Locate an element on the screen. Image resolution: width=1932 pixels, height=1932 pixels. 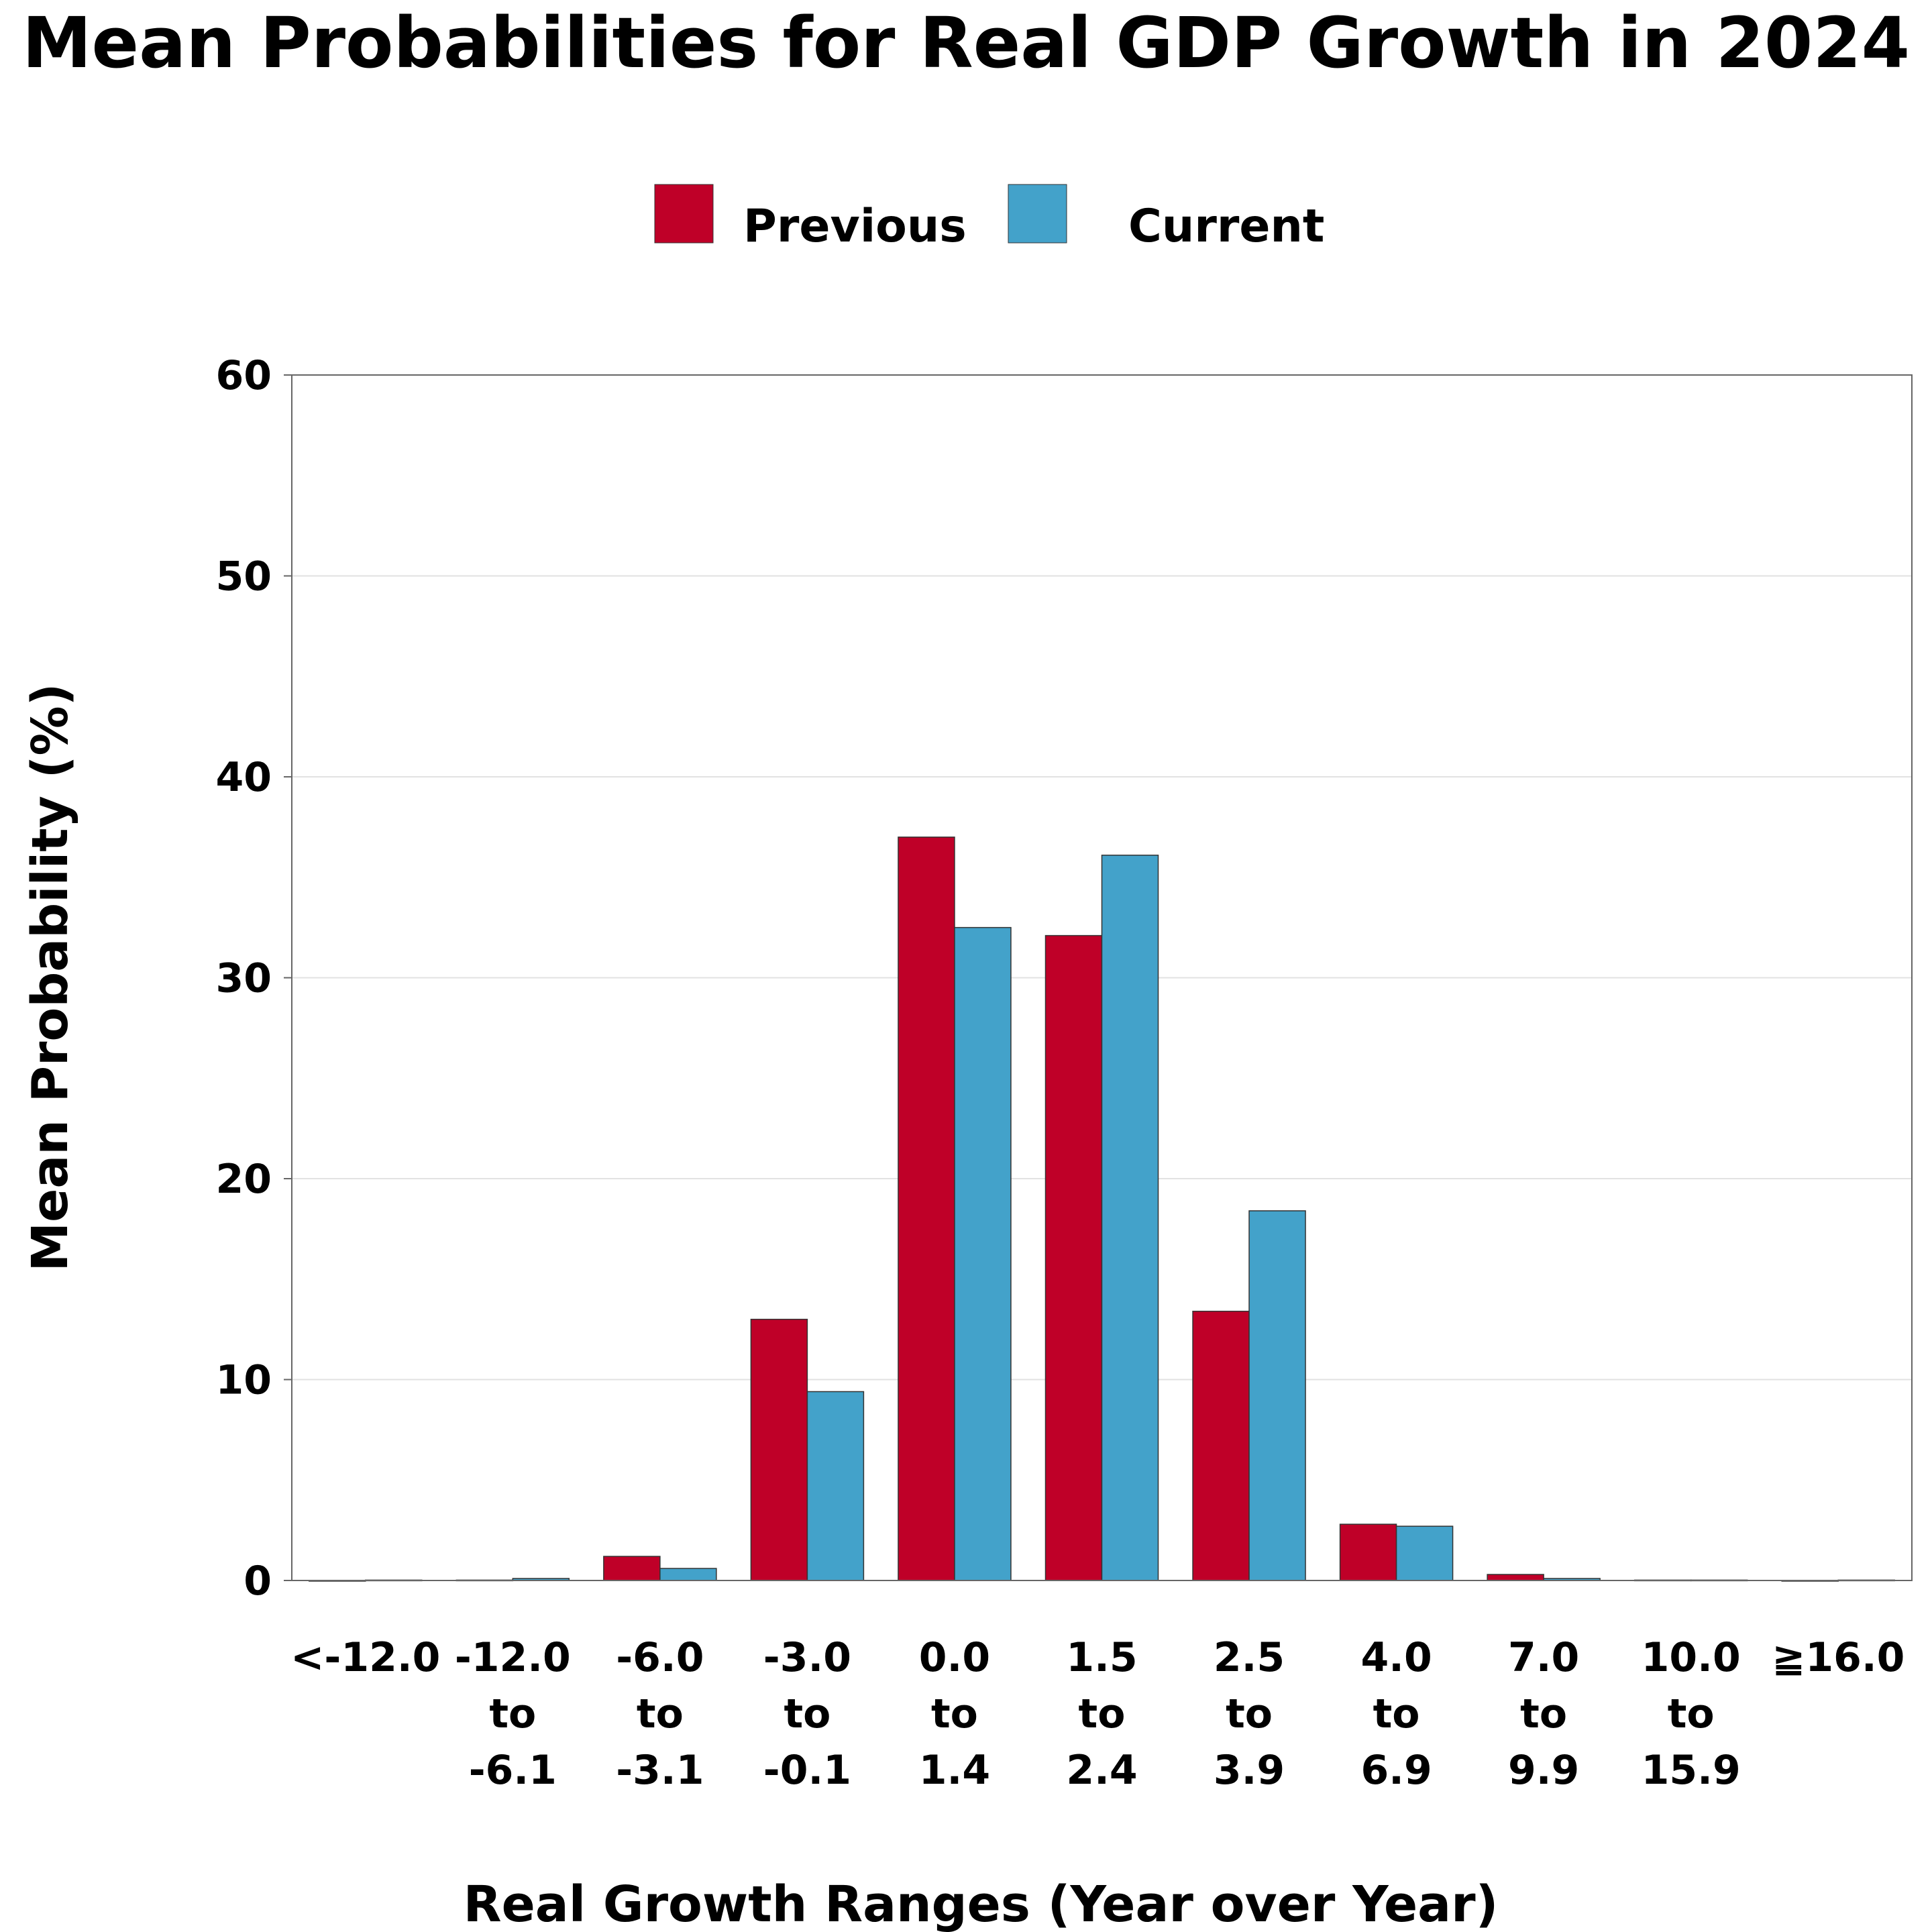
legend-swatch-current is located at coordinates (1037, 214).